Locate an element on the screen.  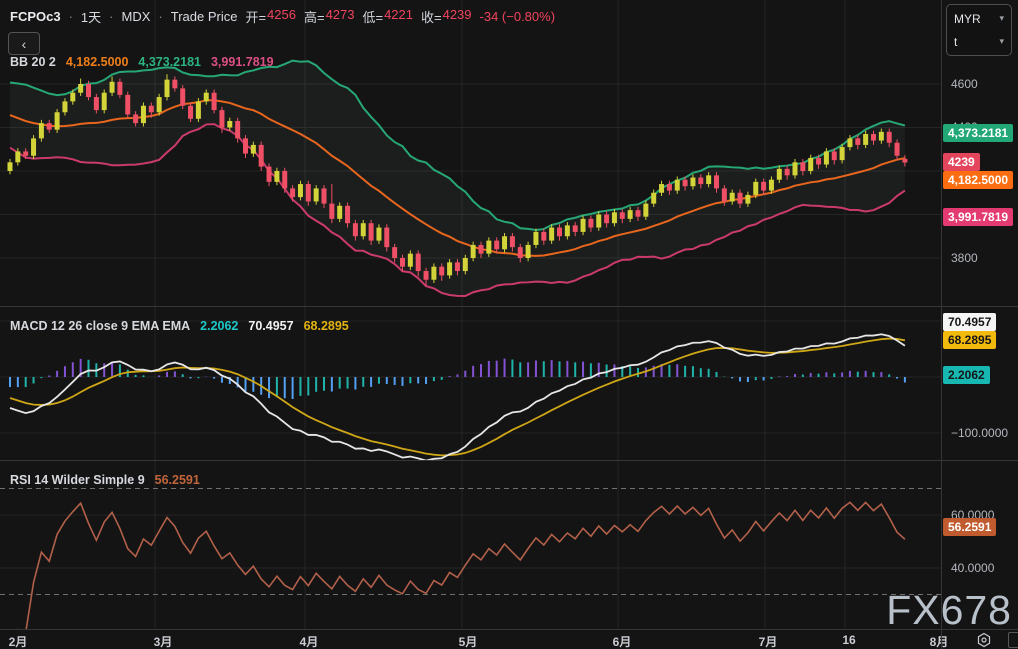
chevron-left-icon: ‹ is located at coordinates (24, 43).